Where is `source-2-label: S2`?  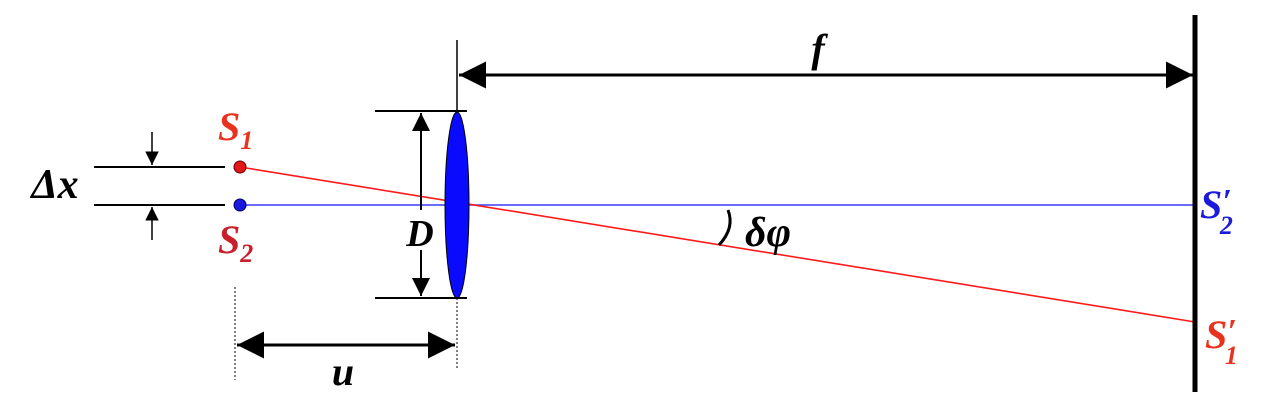
source-2-label: S2 is located at coordinates (235, 242).